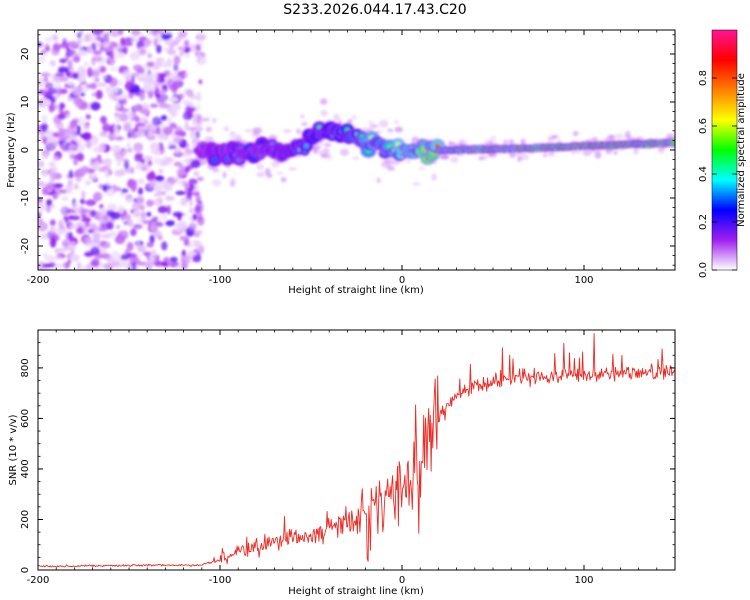 This screenshot has width=750, height=600. What do you see at coordinates (703, 126) in the screenshot?
I see `colorbar-tick-label: 0.6` at bounding box center [703, 126].